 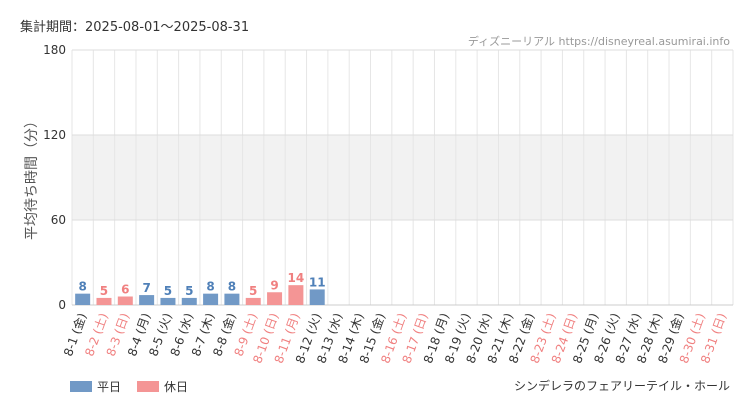 What do you see at coordinates (58, 220) in the screenshot?
I see `y-tick-label: 60` at bounding box center [58, 220].